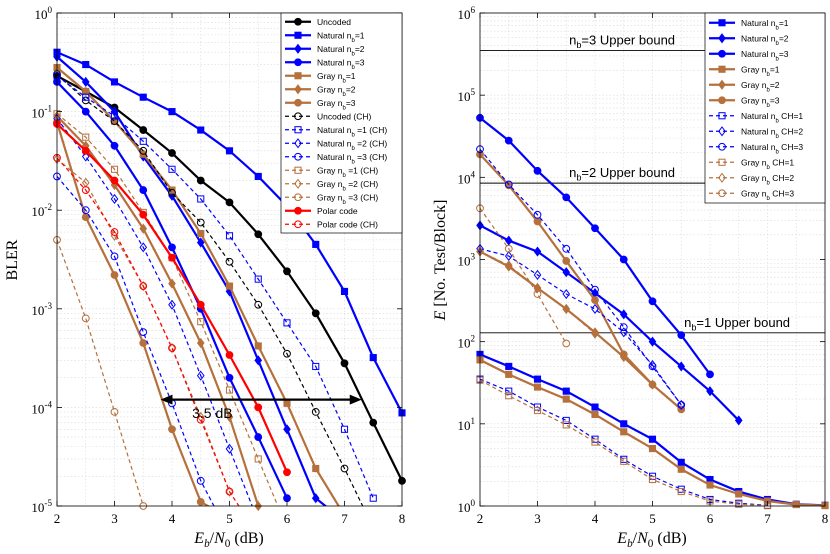  I want to click on x-axis-title-text: Eb/N0 (dB), so click(651, 540).